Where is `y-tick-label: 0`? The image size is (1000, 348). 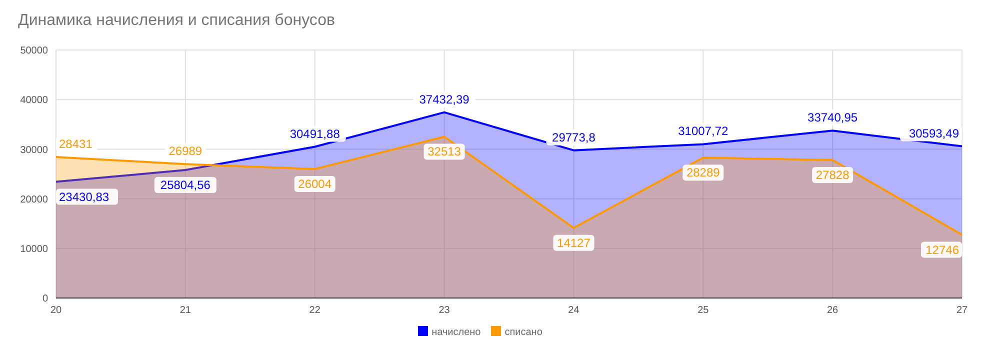 y-tick-label: 0 is located at coordinates (45, 299).